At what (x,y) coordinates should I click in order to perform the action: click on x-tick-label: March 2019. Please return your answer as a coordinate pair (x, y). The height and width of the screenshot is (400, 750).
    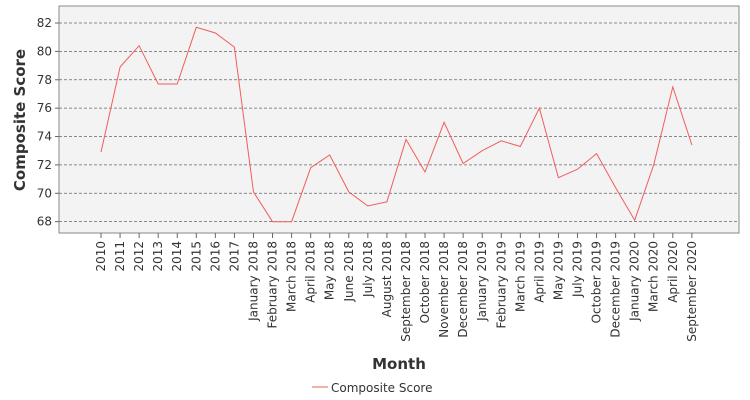
    Looking at the image, I should click on (520, 276).